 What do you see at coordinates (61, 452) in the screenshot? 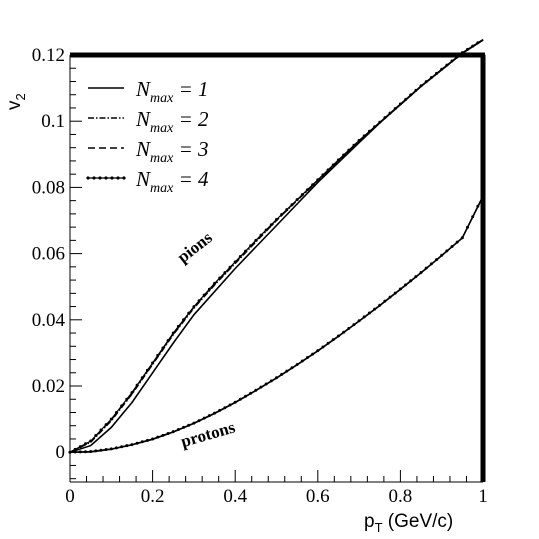
I see `y-tick-label: 0` at bounding box center [61, 452].